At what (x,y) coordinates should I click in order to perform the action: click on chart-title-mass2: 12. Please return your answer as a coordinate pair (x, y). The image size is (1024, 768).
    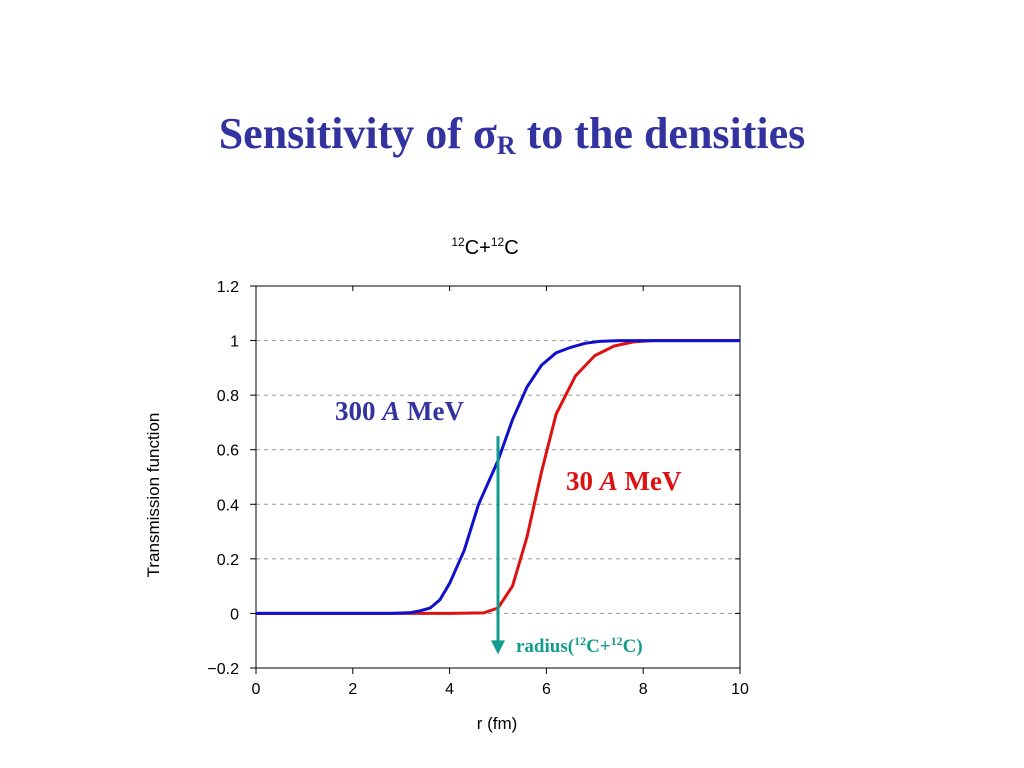
    Looking at the image, I should click on (498, 242).